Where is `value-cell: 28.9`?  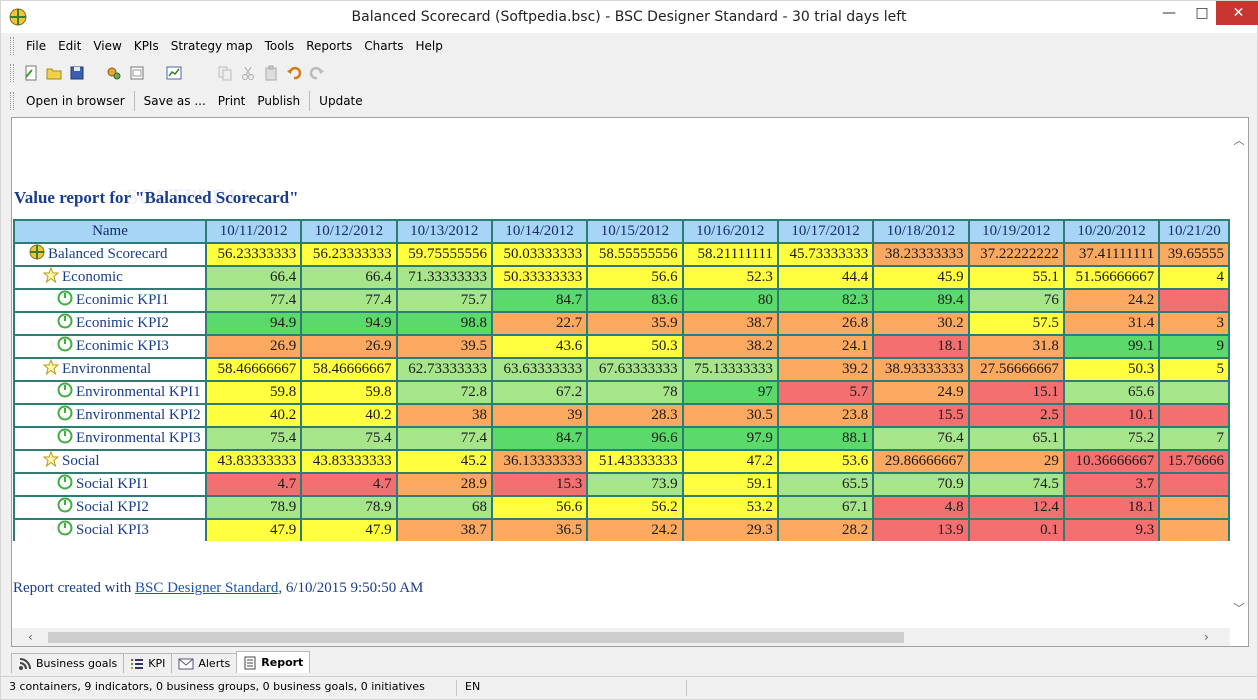 value-cell: 28.9 is located at coordinates (444, 484).